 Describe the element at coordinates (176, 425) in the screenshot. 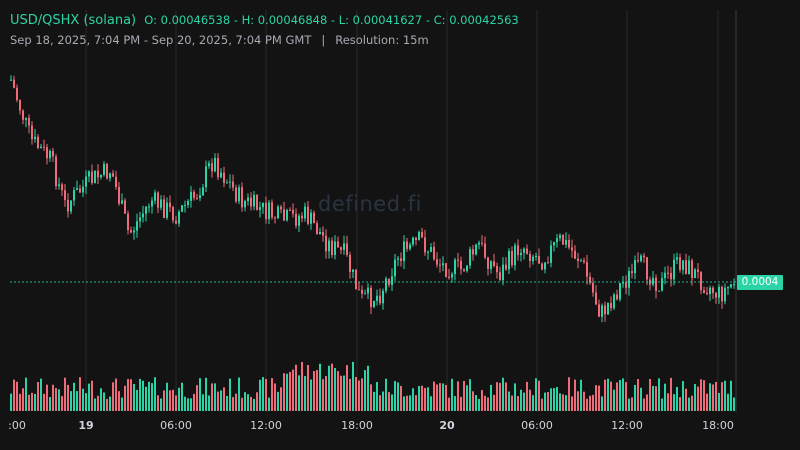

I see `x-tick-label: 06:00` at that location.